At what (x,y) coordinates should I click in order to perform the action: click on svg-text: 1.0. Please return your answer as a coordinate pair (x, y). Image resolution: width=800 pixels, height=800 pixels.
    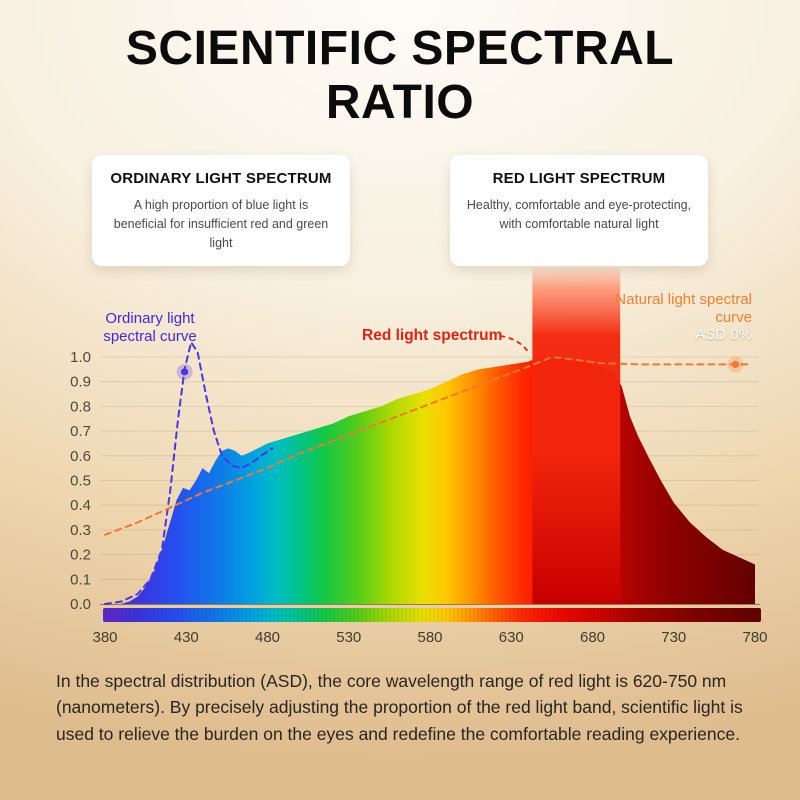
    Looking at the image, I should click on (80, 357).